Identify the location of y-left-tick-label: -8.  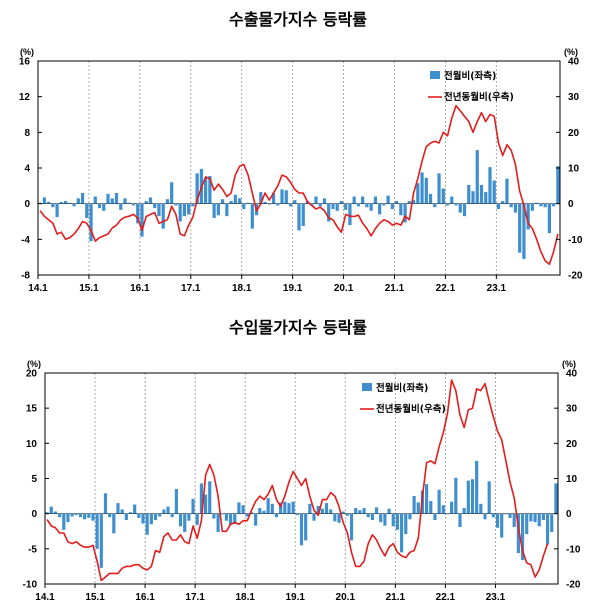
(25, 276).